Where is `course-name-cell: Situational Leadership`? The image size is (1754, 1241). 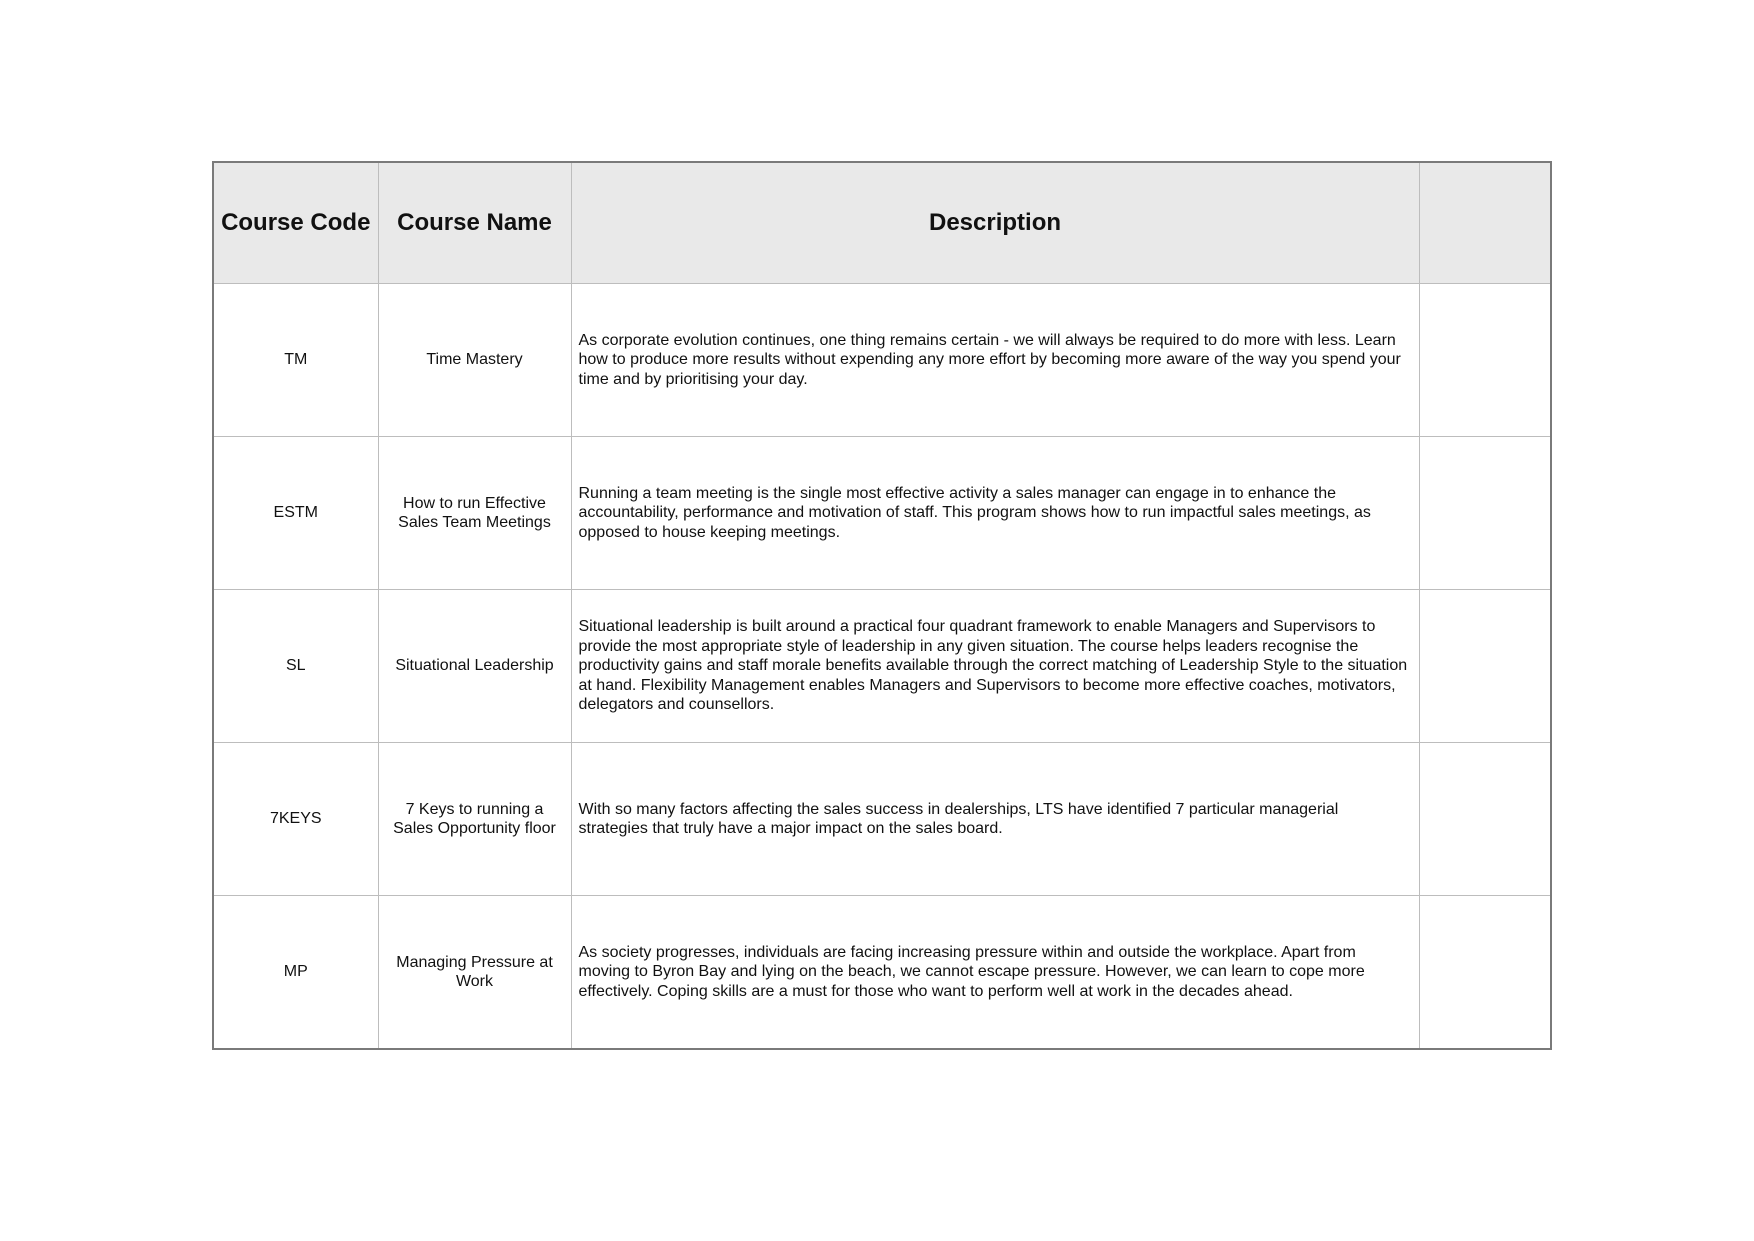
course-name-cell: Situational Leadership is located at coordinates (474, 666).